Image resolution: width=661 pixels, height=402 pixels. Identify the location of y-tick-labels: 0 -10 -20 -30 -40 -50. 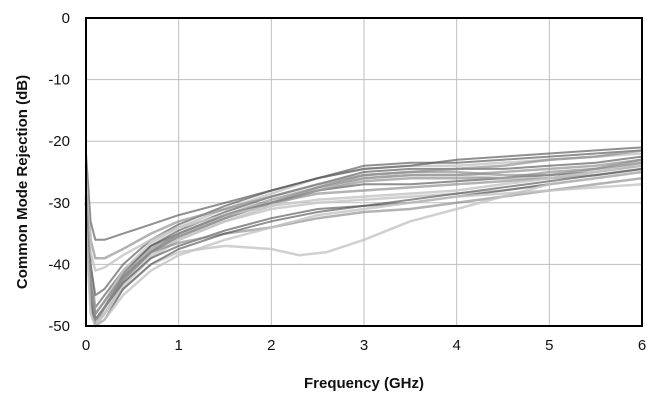
(59, 172).